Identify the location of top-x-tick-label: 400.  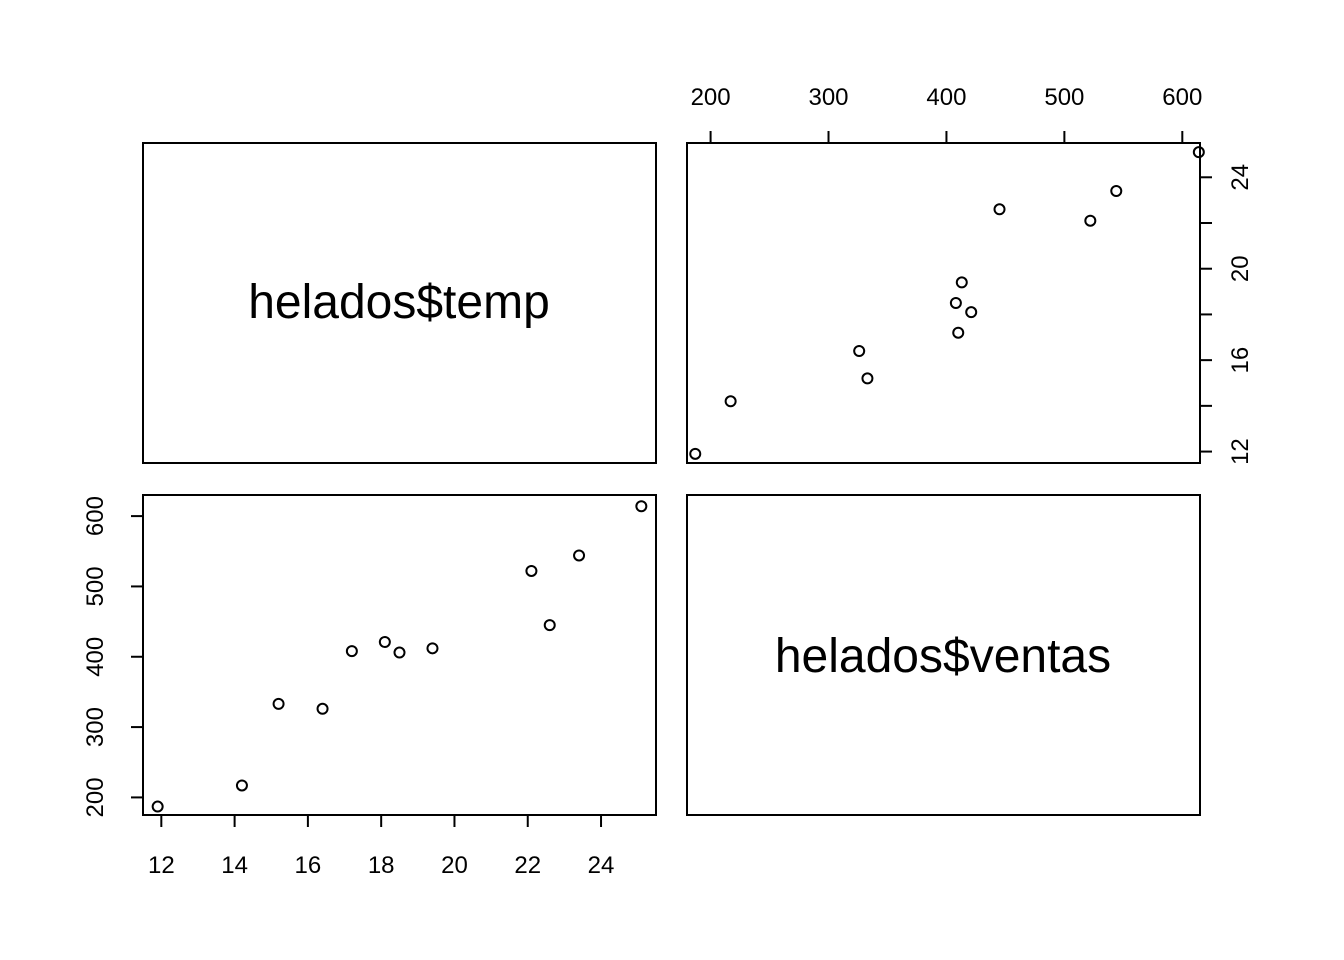
(946, 97).